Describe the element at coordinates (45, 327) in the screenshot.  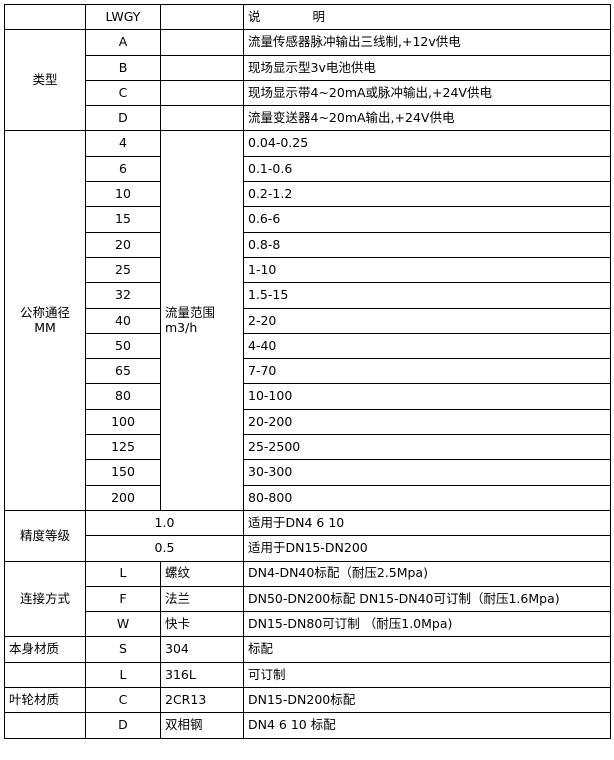
I see `nominal-diameter-label-line2: MM` at that location.